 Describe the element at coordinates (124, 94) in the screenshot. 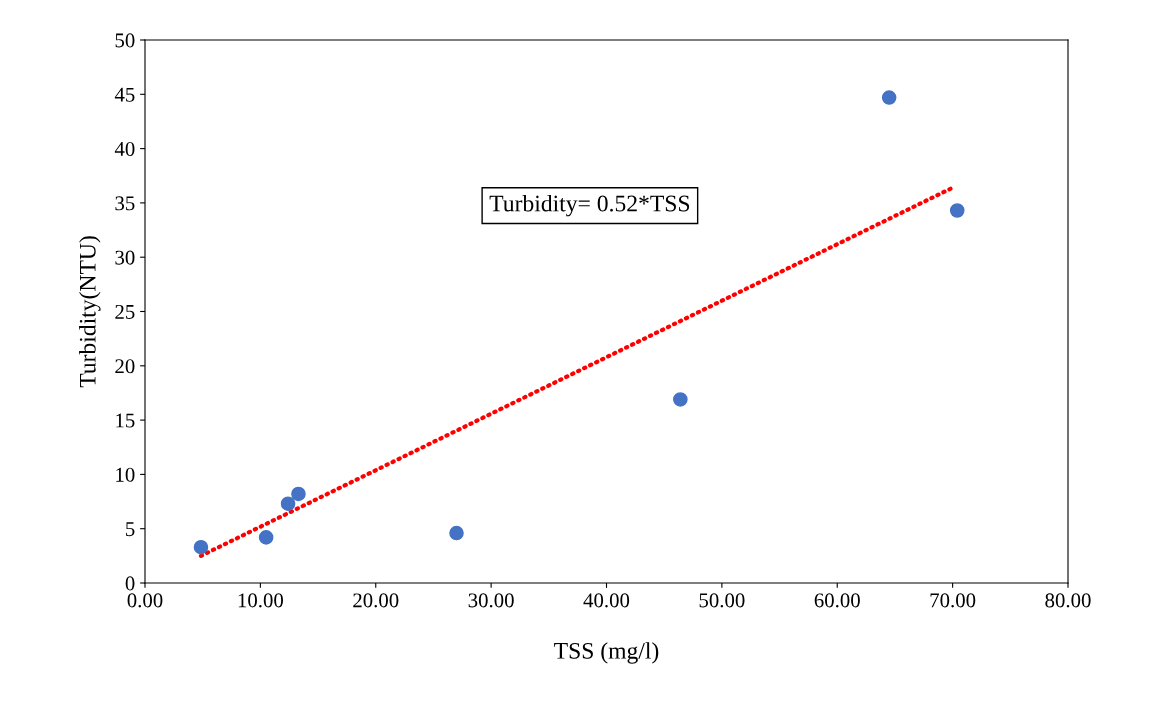

I see `y-tick-label: 45` at that location.